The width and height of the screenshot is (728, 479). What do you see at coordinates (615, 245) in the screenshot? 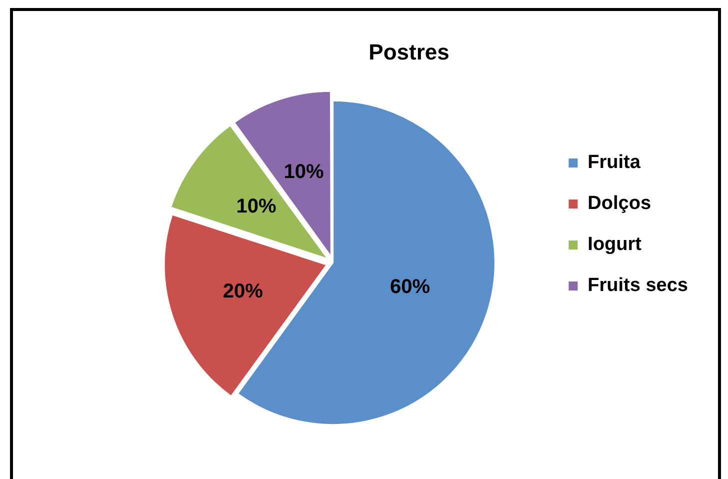
I see `legend-label: Iogurt` at bounding box center [615, 245].